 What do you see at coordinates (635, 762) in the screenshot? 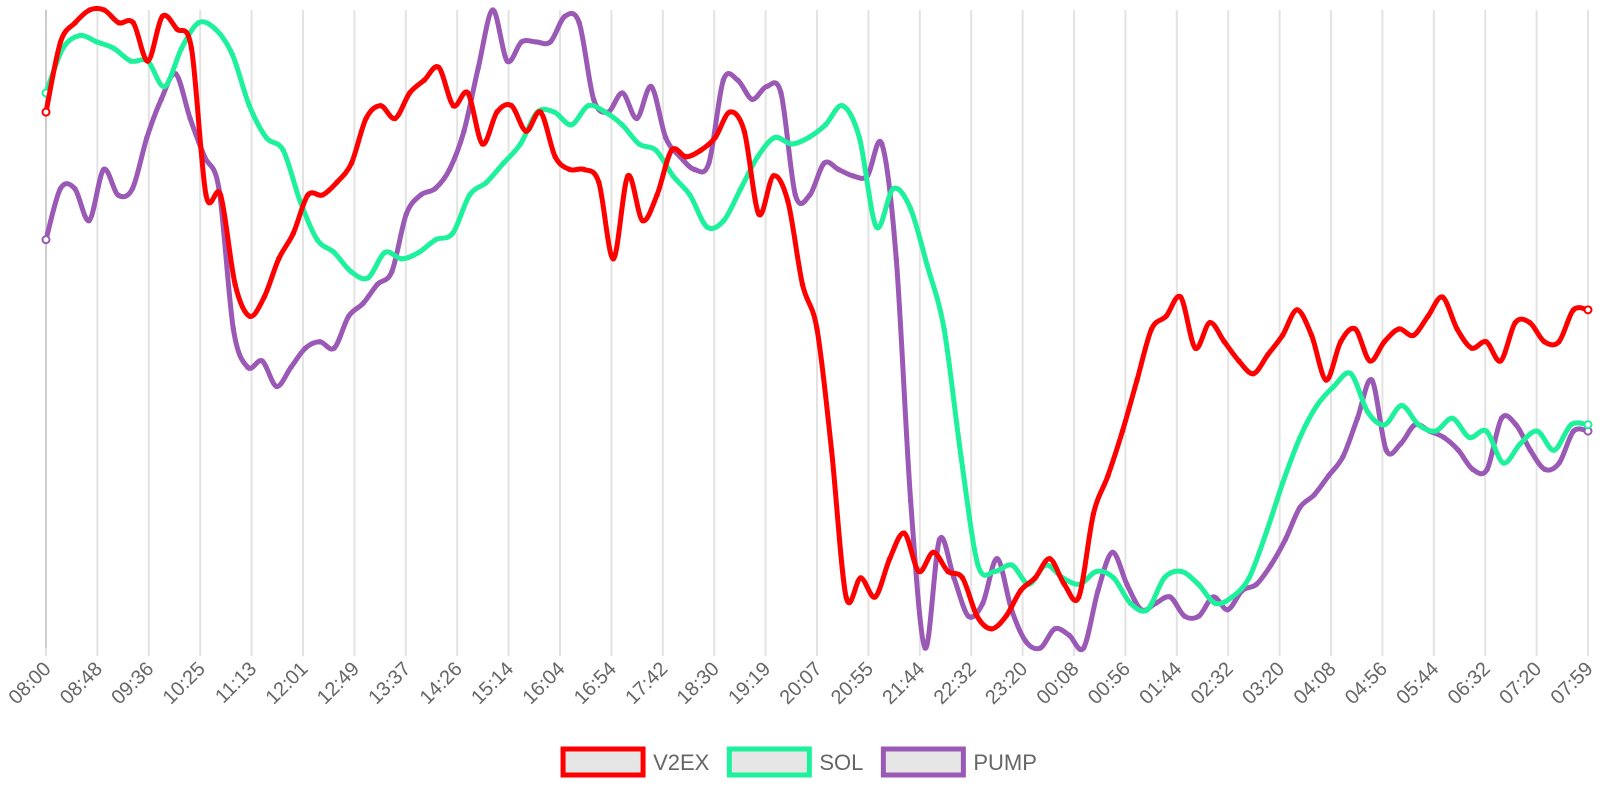
I see `legend-item-v2ex: V2EX` at bounding box center [635, 762].